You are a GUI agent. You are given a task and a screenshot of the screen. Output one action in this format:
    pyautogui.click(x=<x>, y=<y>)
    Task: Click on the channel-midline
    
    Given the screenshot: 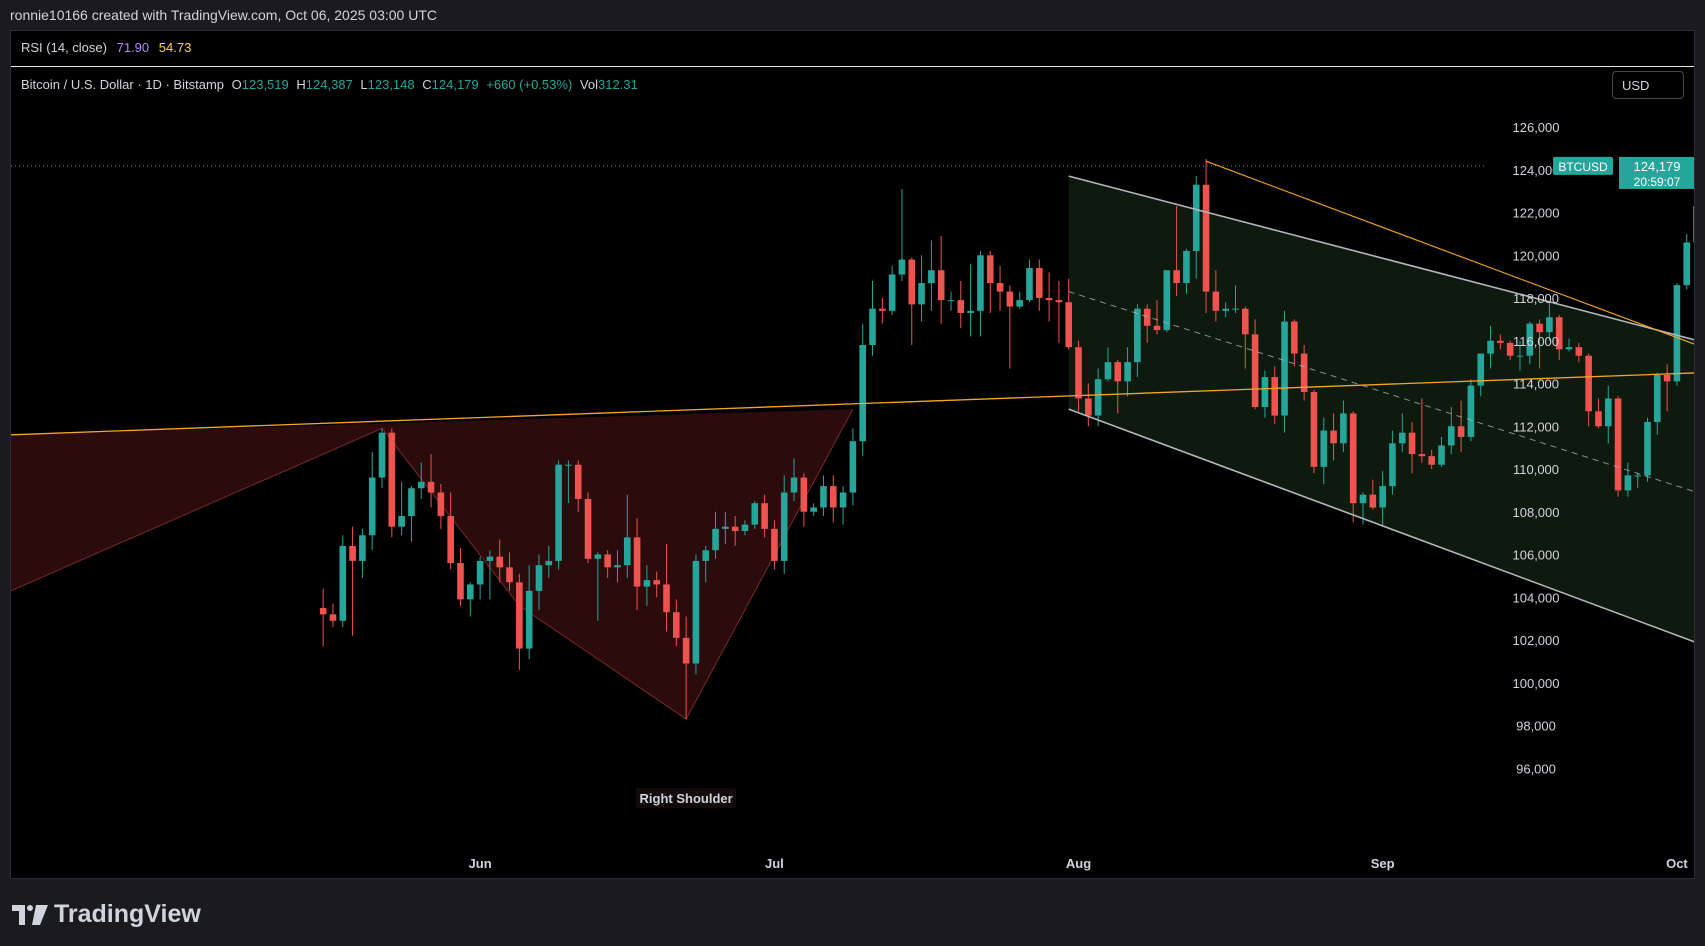 What is the action you would take?
    pyautogui.click(x=1381, y=391)
    